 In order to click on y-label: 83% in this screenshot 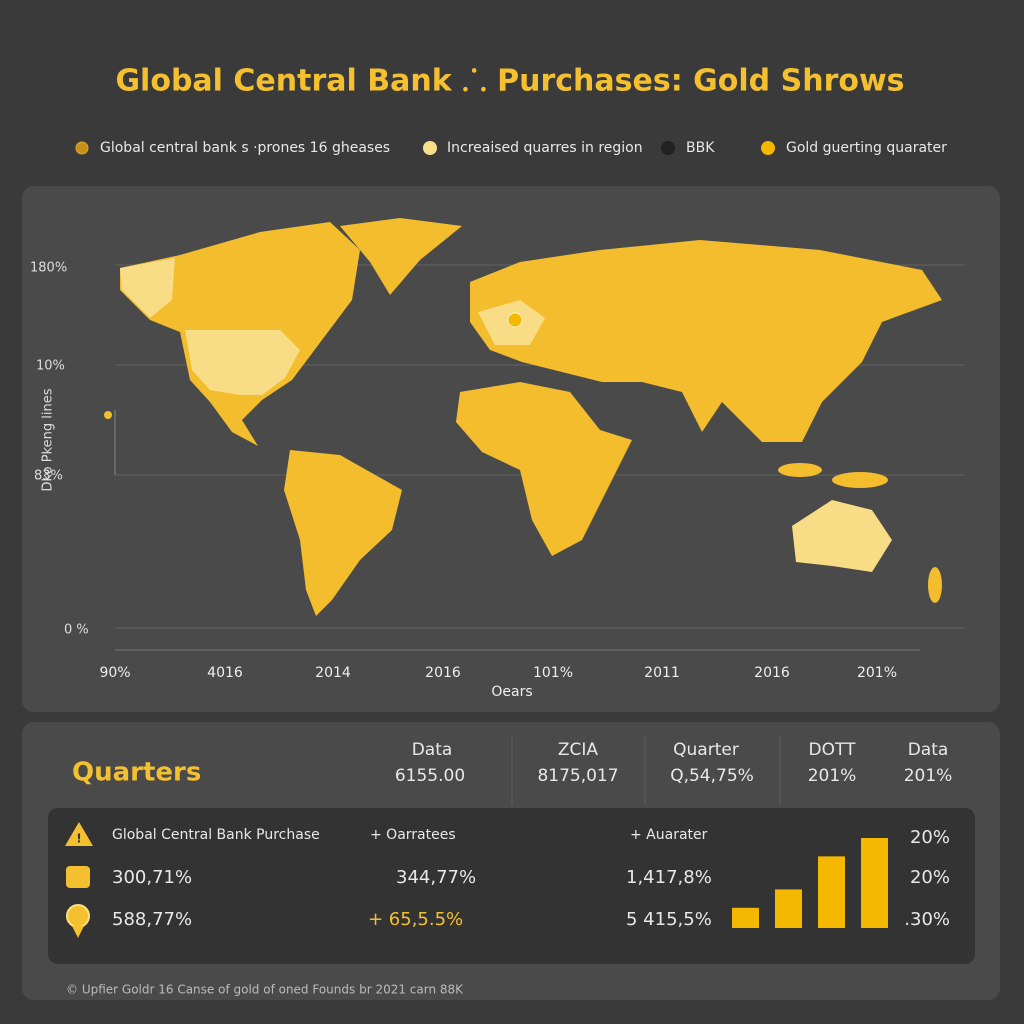, I will do `click(48, 476)`.